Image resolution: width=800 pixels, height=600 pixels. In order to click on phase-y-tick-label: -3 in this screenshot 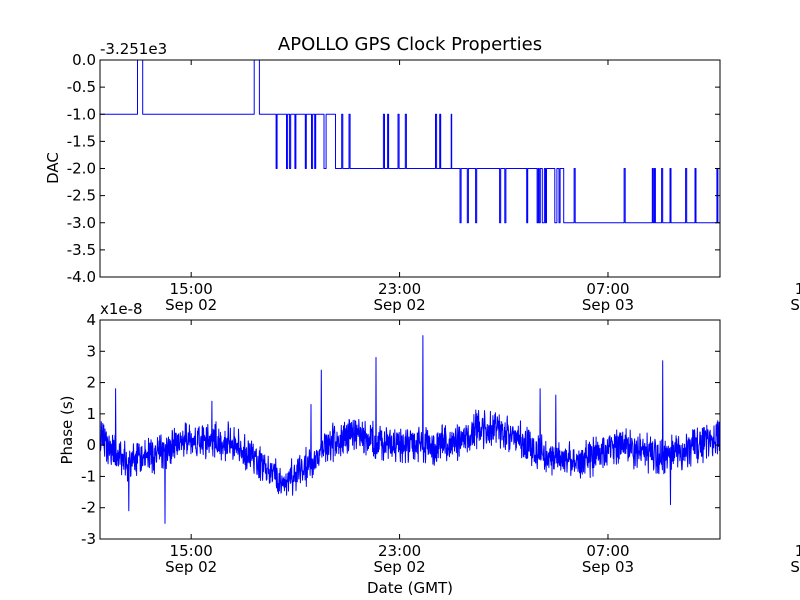, I will do `click(88, 539)`.